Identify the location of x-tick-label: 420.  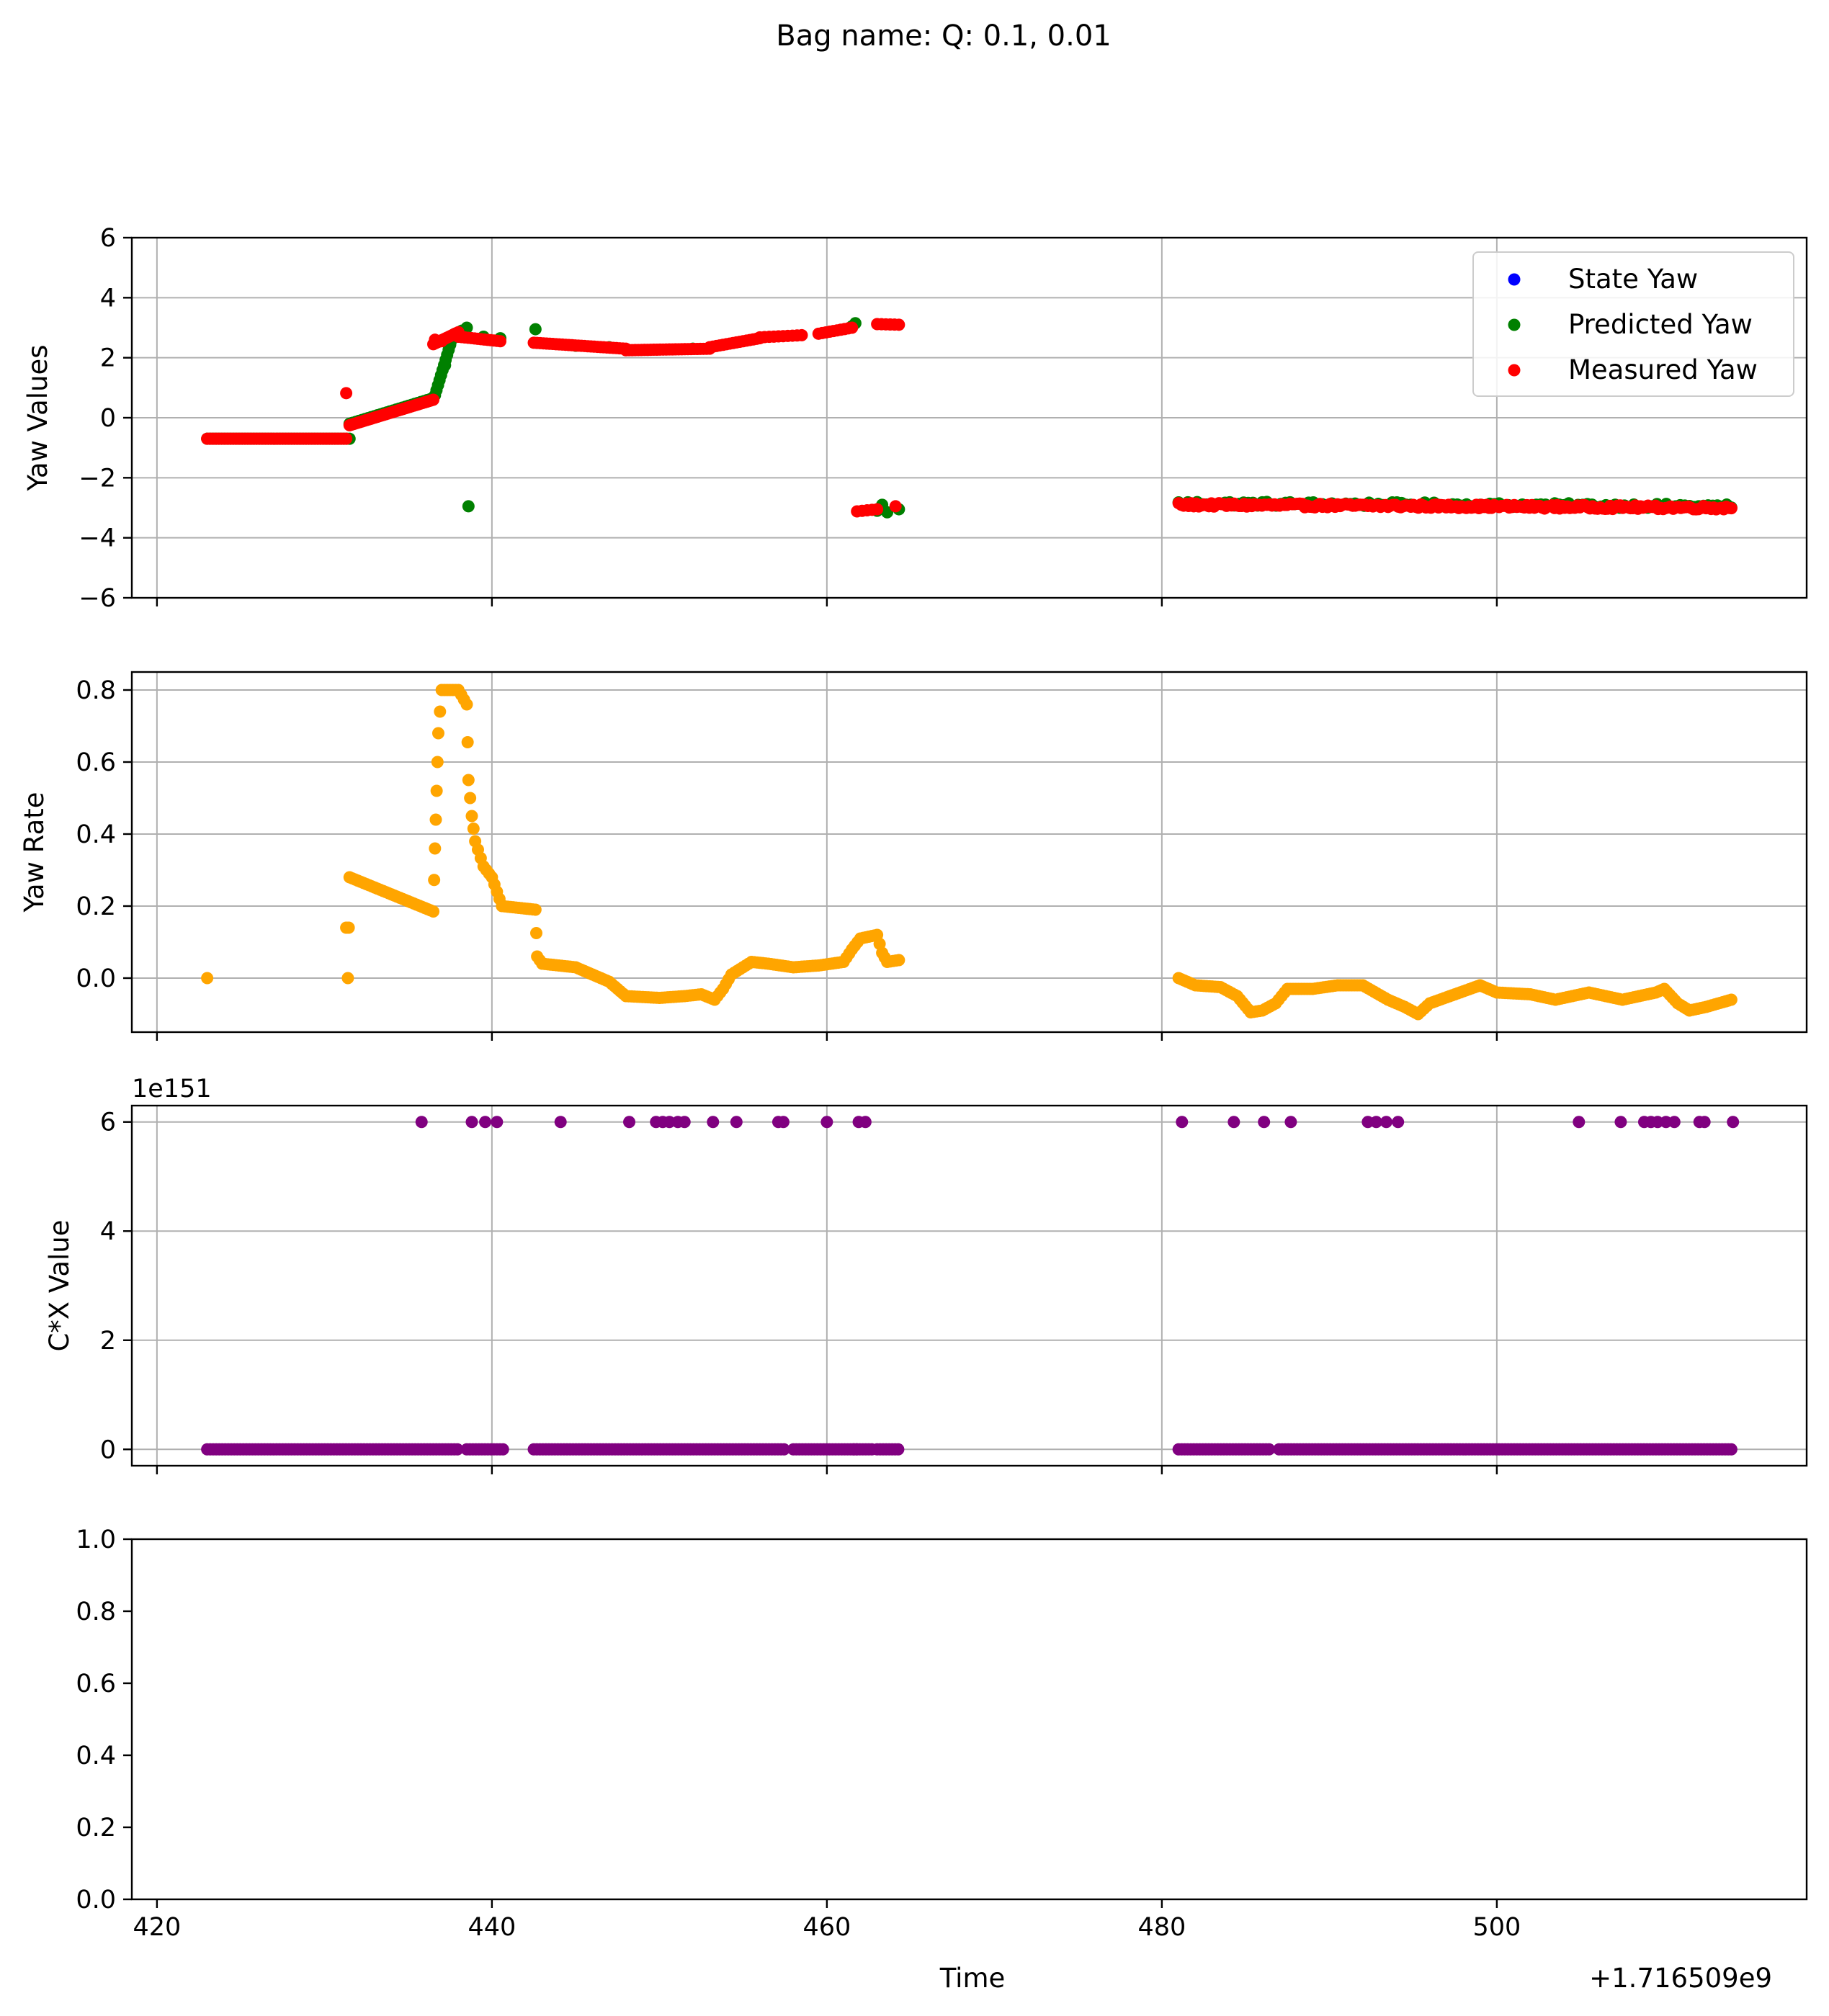
(157, 1928).